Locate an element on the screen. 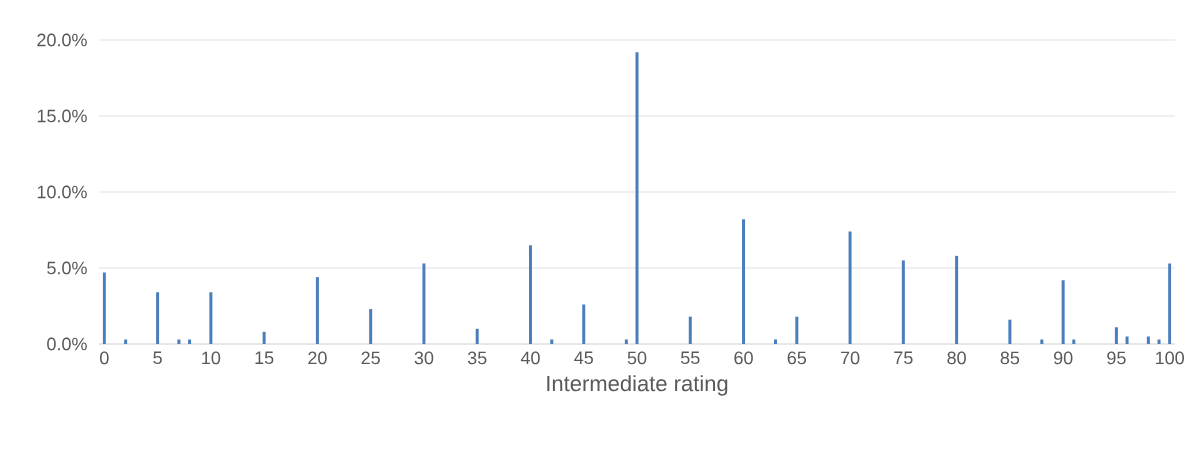 This screenshot has height=450, width=1201. x-tick-label: 45 is located at coordinates (583, 358).